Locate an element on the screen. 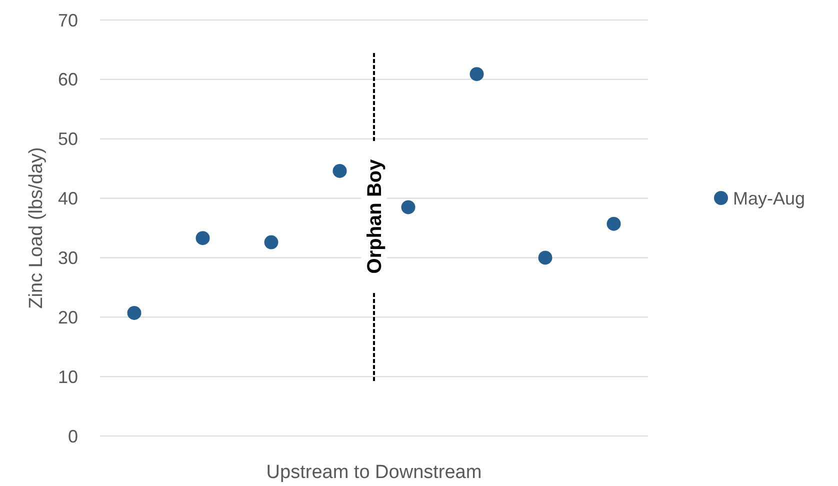 This screenshot has height=486, width=838. annotation: Orphan Boy is located at coordinates (375, 216).